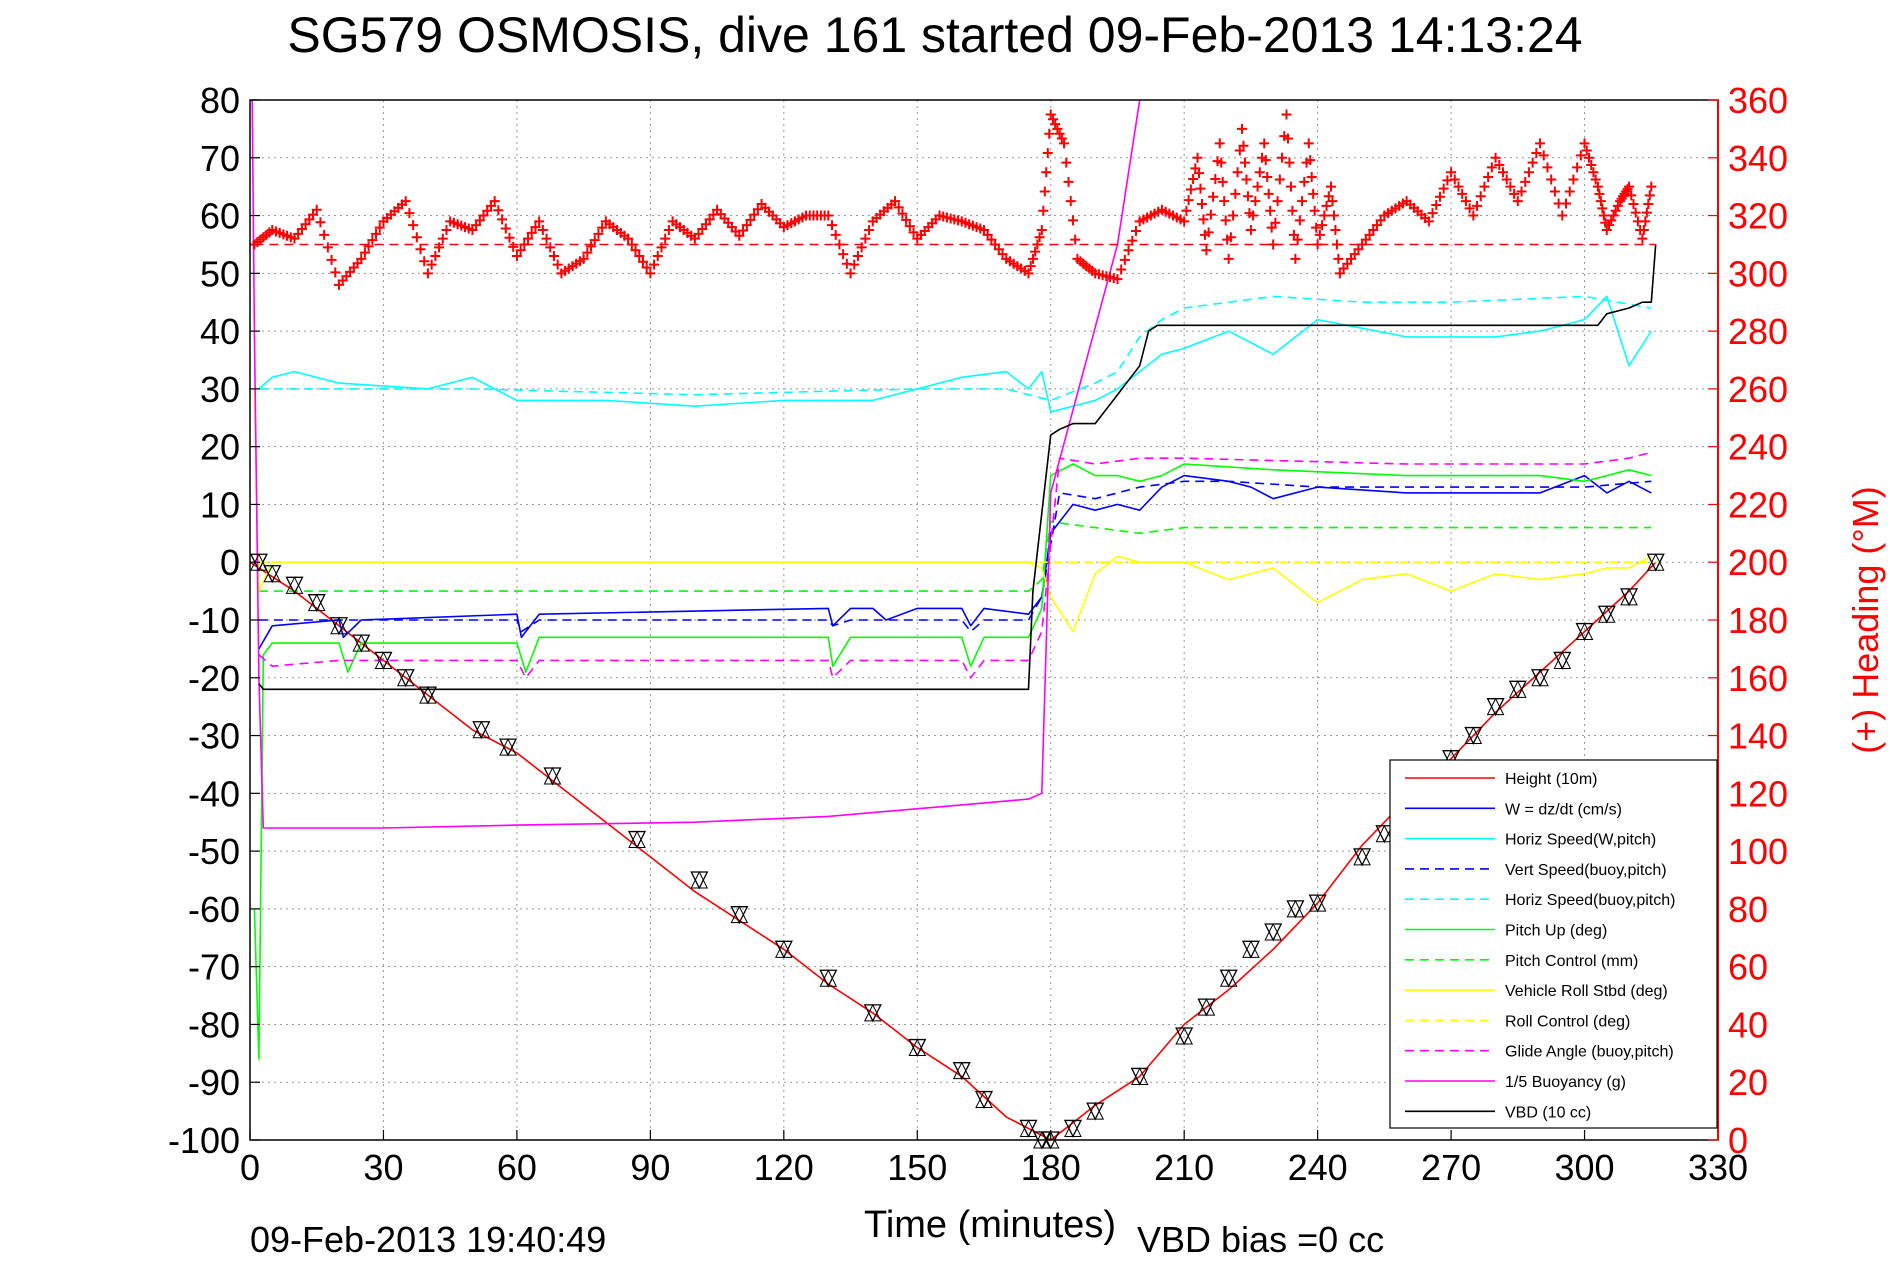  I want to click on x-tick-label: 330, so click(1718, 1167).